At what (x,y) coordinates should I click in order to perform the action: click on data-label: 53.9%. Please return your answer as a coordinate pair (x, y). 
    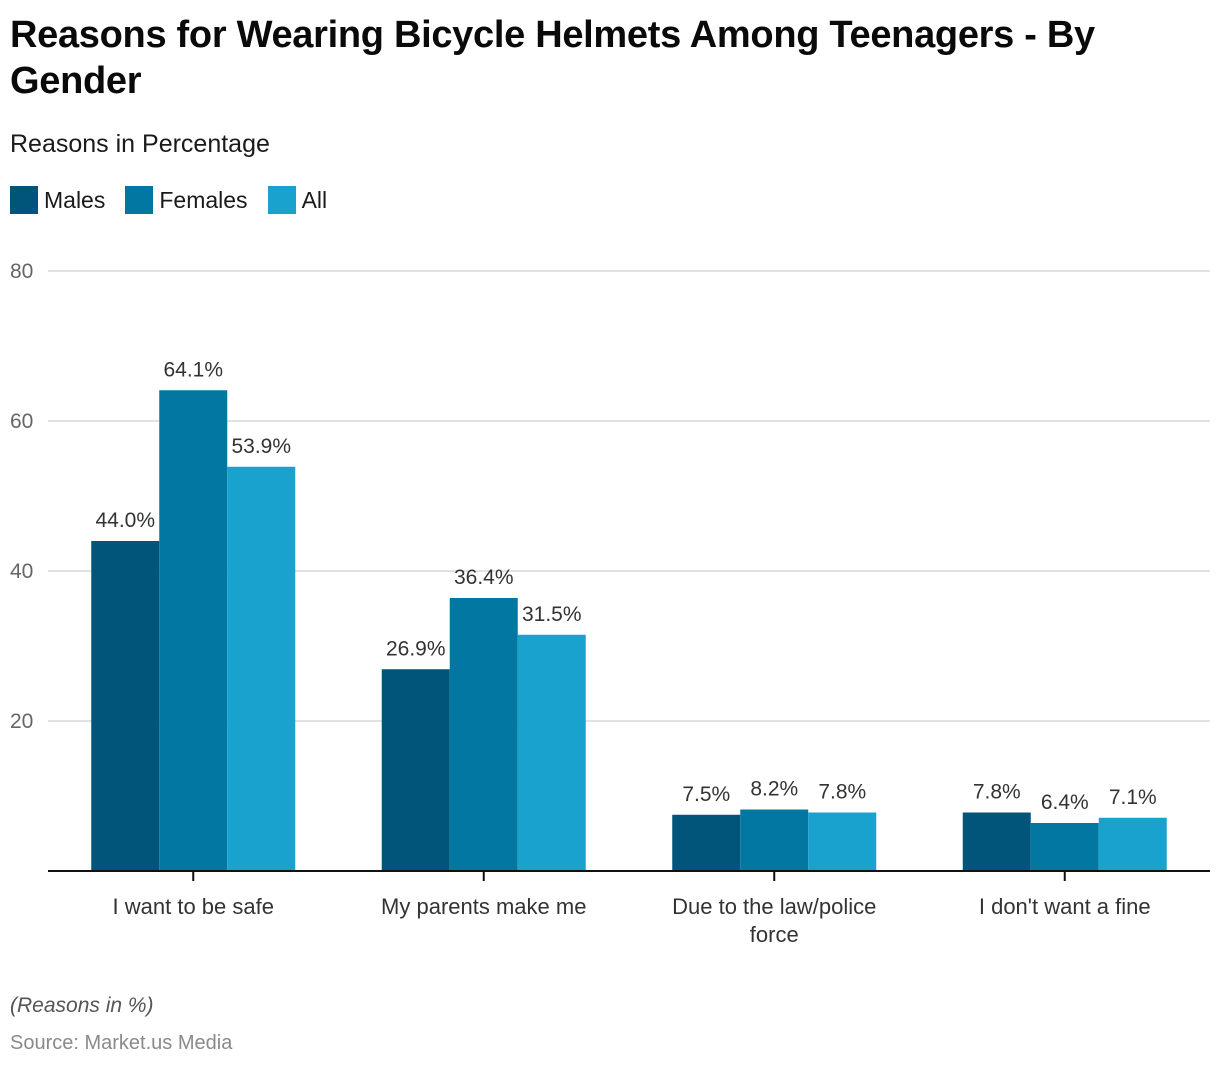
    Looking at the image, I should click on (261, 446).